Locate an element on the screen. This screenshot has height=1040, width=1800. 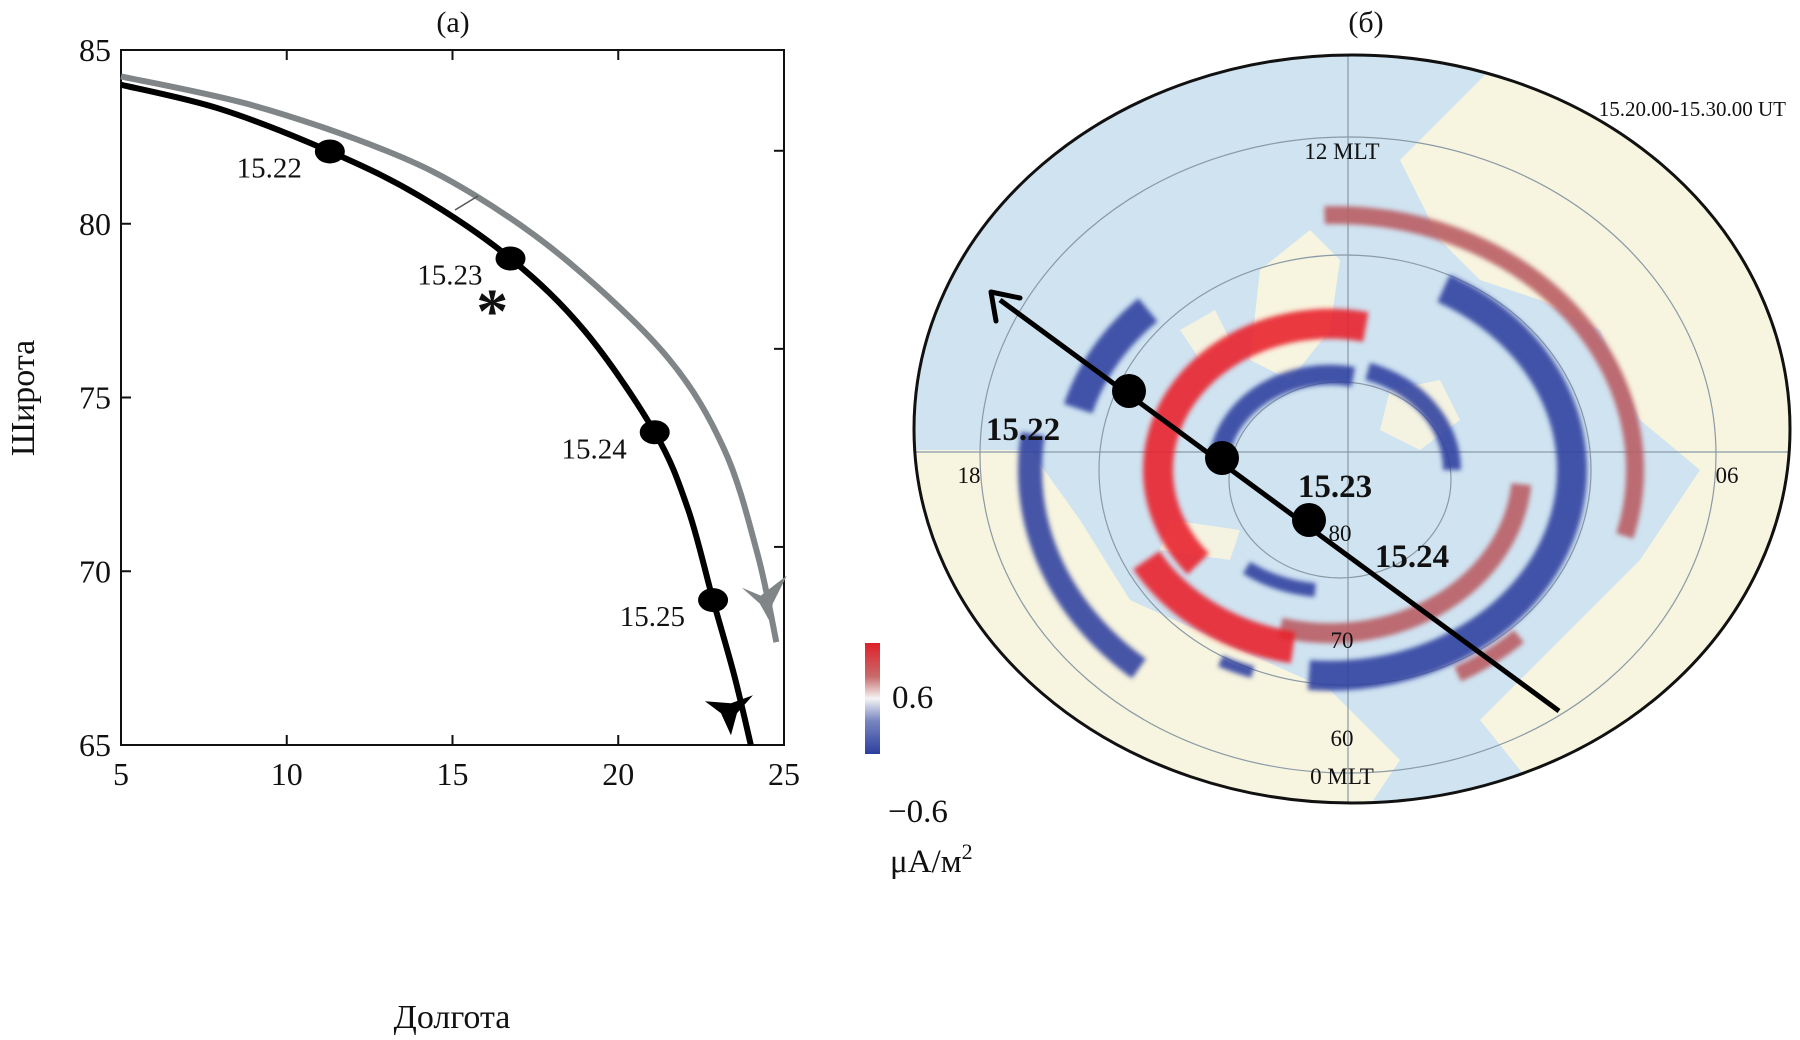
time-markers: 15.22 15.23 15.24 15.25 * is located at coordinates (483, 386).